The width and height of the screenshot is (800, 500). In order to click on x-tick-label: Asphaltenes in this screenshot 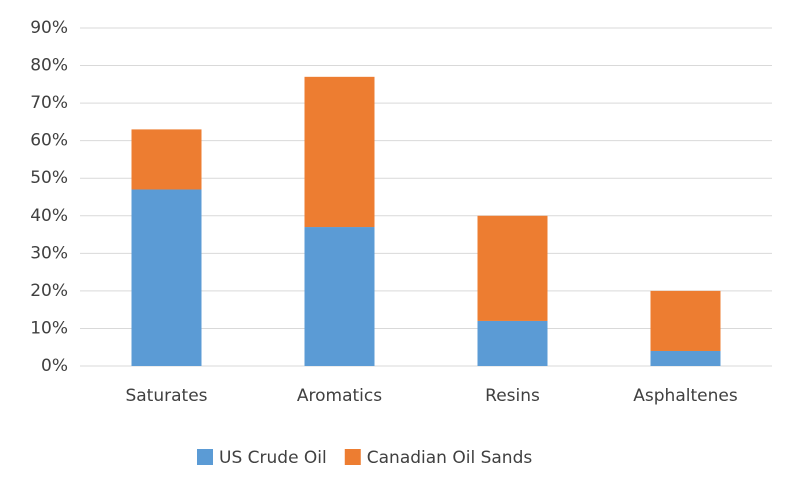, I will do `click(685, 396)`.